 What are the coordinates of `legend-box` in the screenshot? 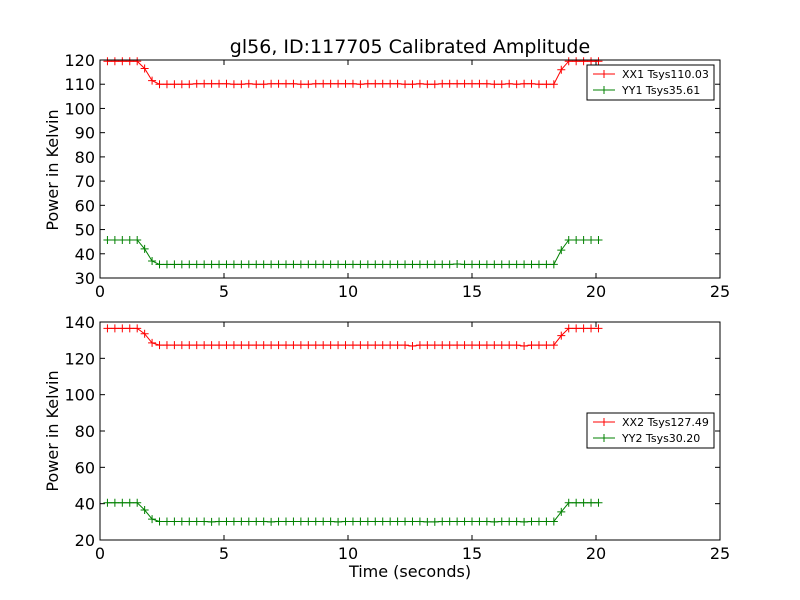 It's located at (650, 82).